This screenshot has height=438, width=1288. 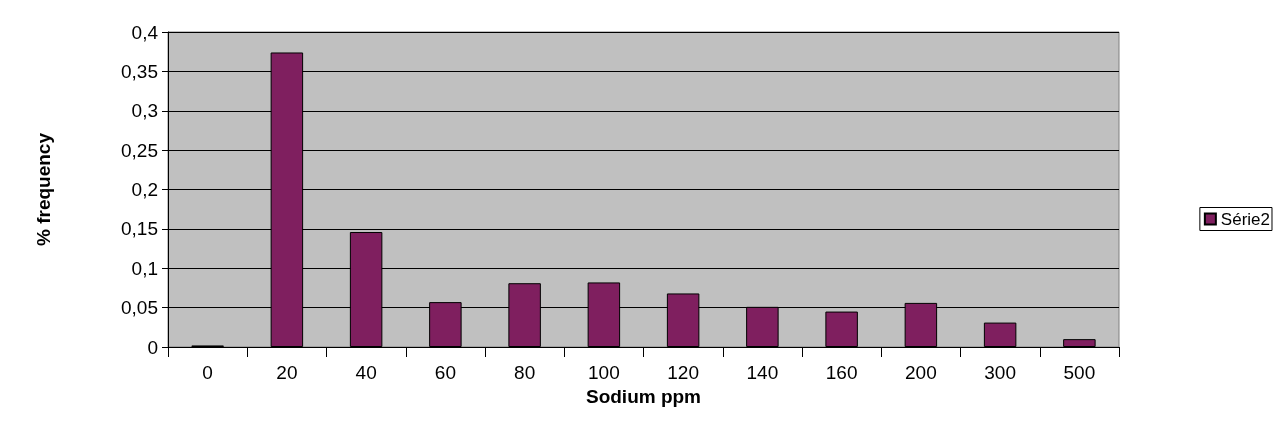 What do you see at coordinates (525, 372) in the screenshot?
I see `x-tick-label: 80` at bounding box center [525, 372].